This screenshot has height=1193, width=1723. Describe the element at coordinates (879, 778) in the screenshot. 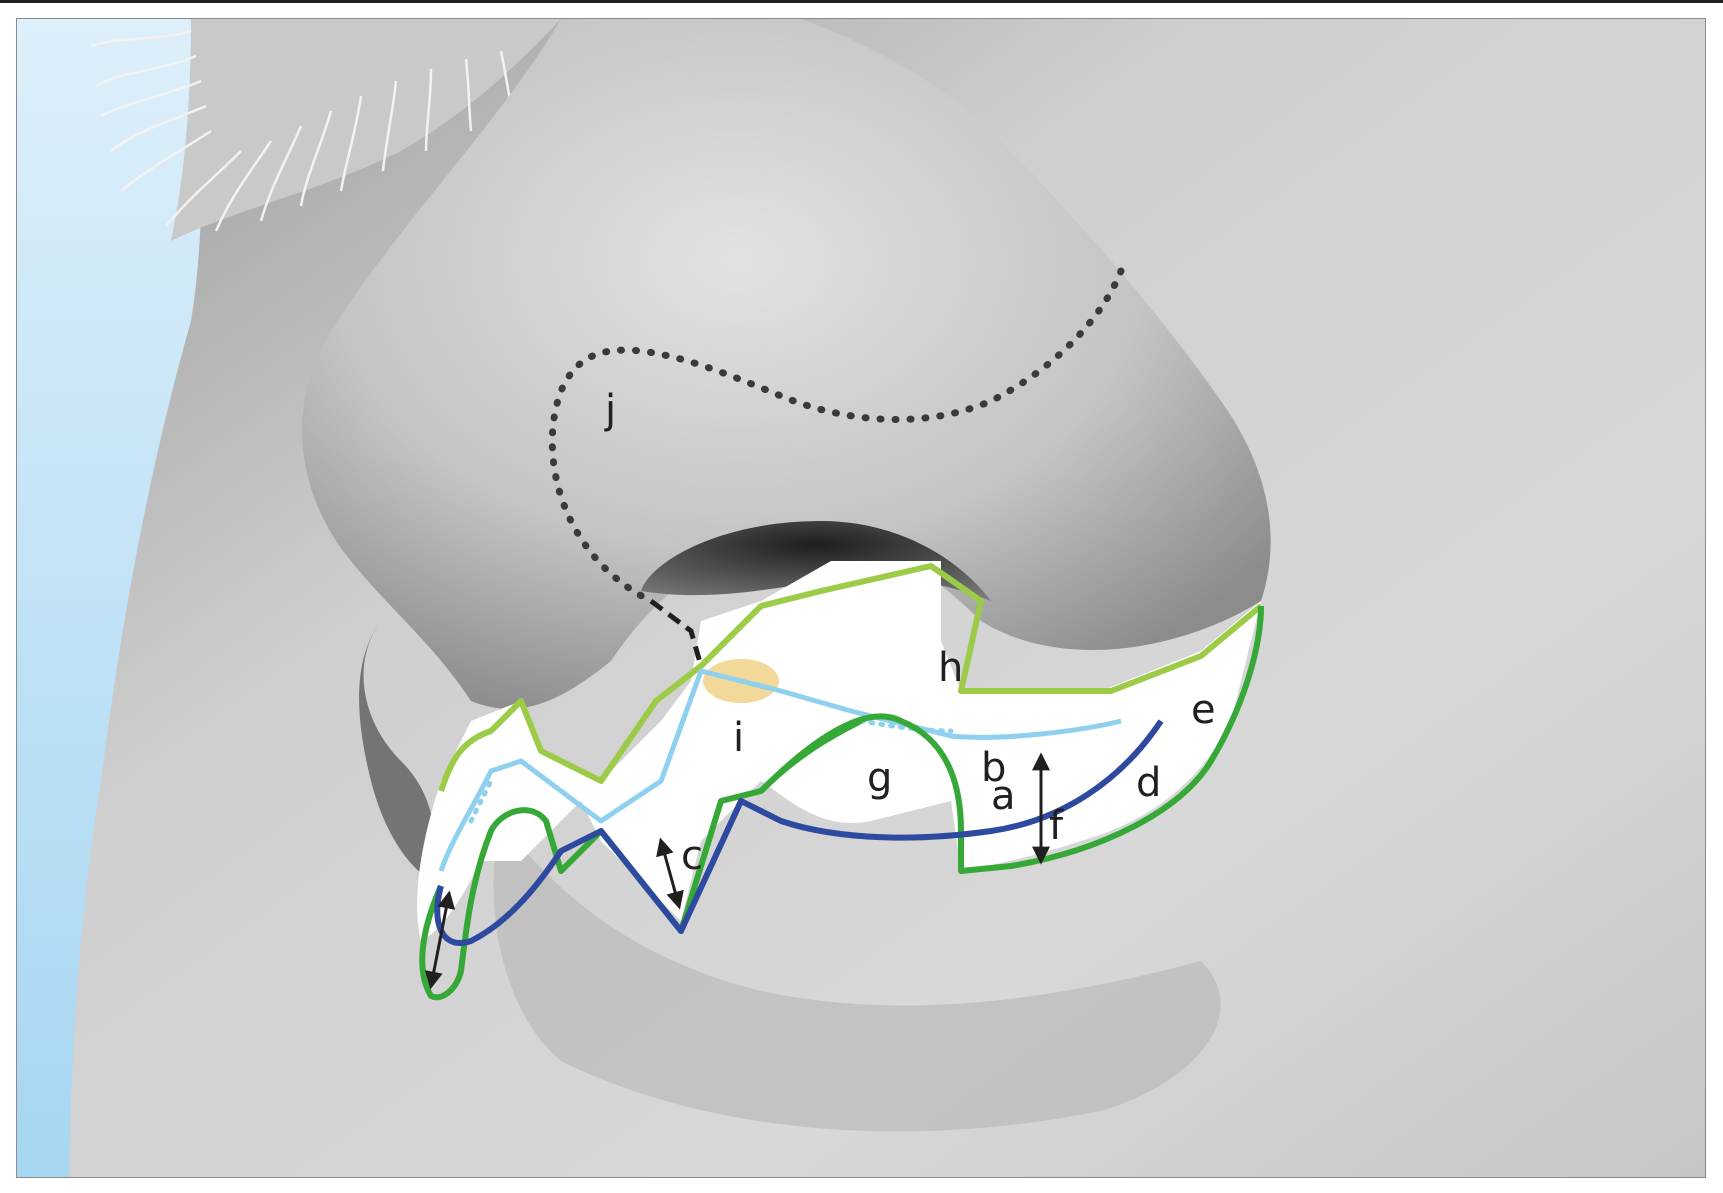

I see `label-g: g` at that location.